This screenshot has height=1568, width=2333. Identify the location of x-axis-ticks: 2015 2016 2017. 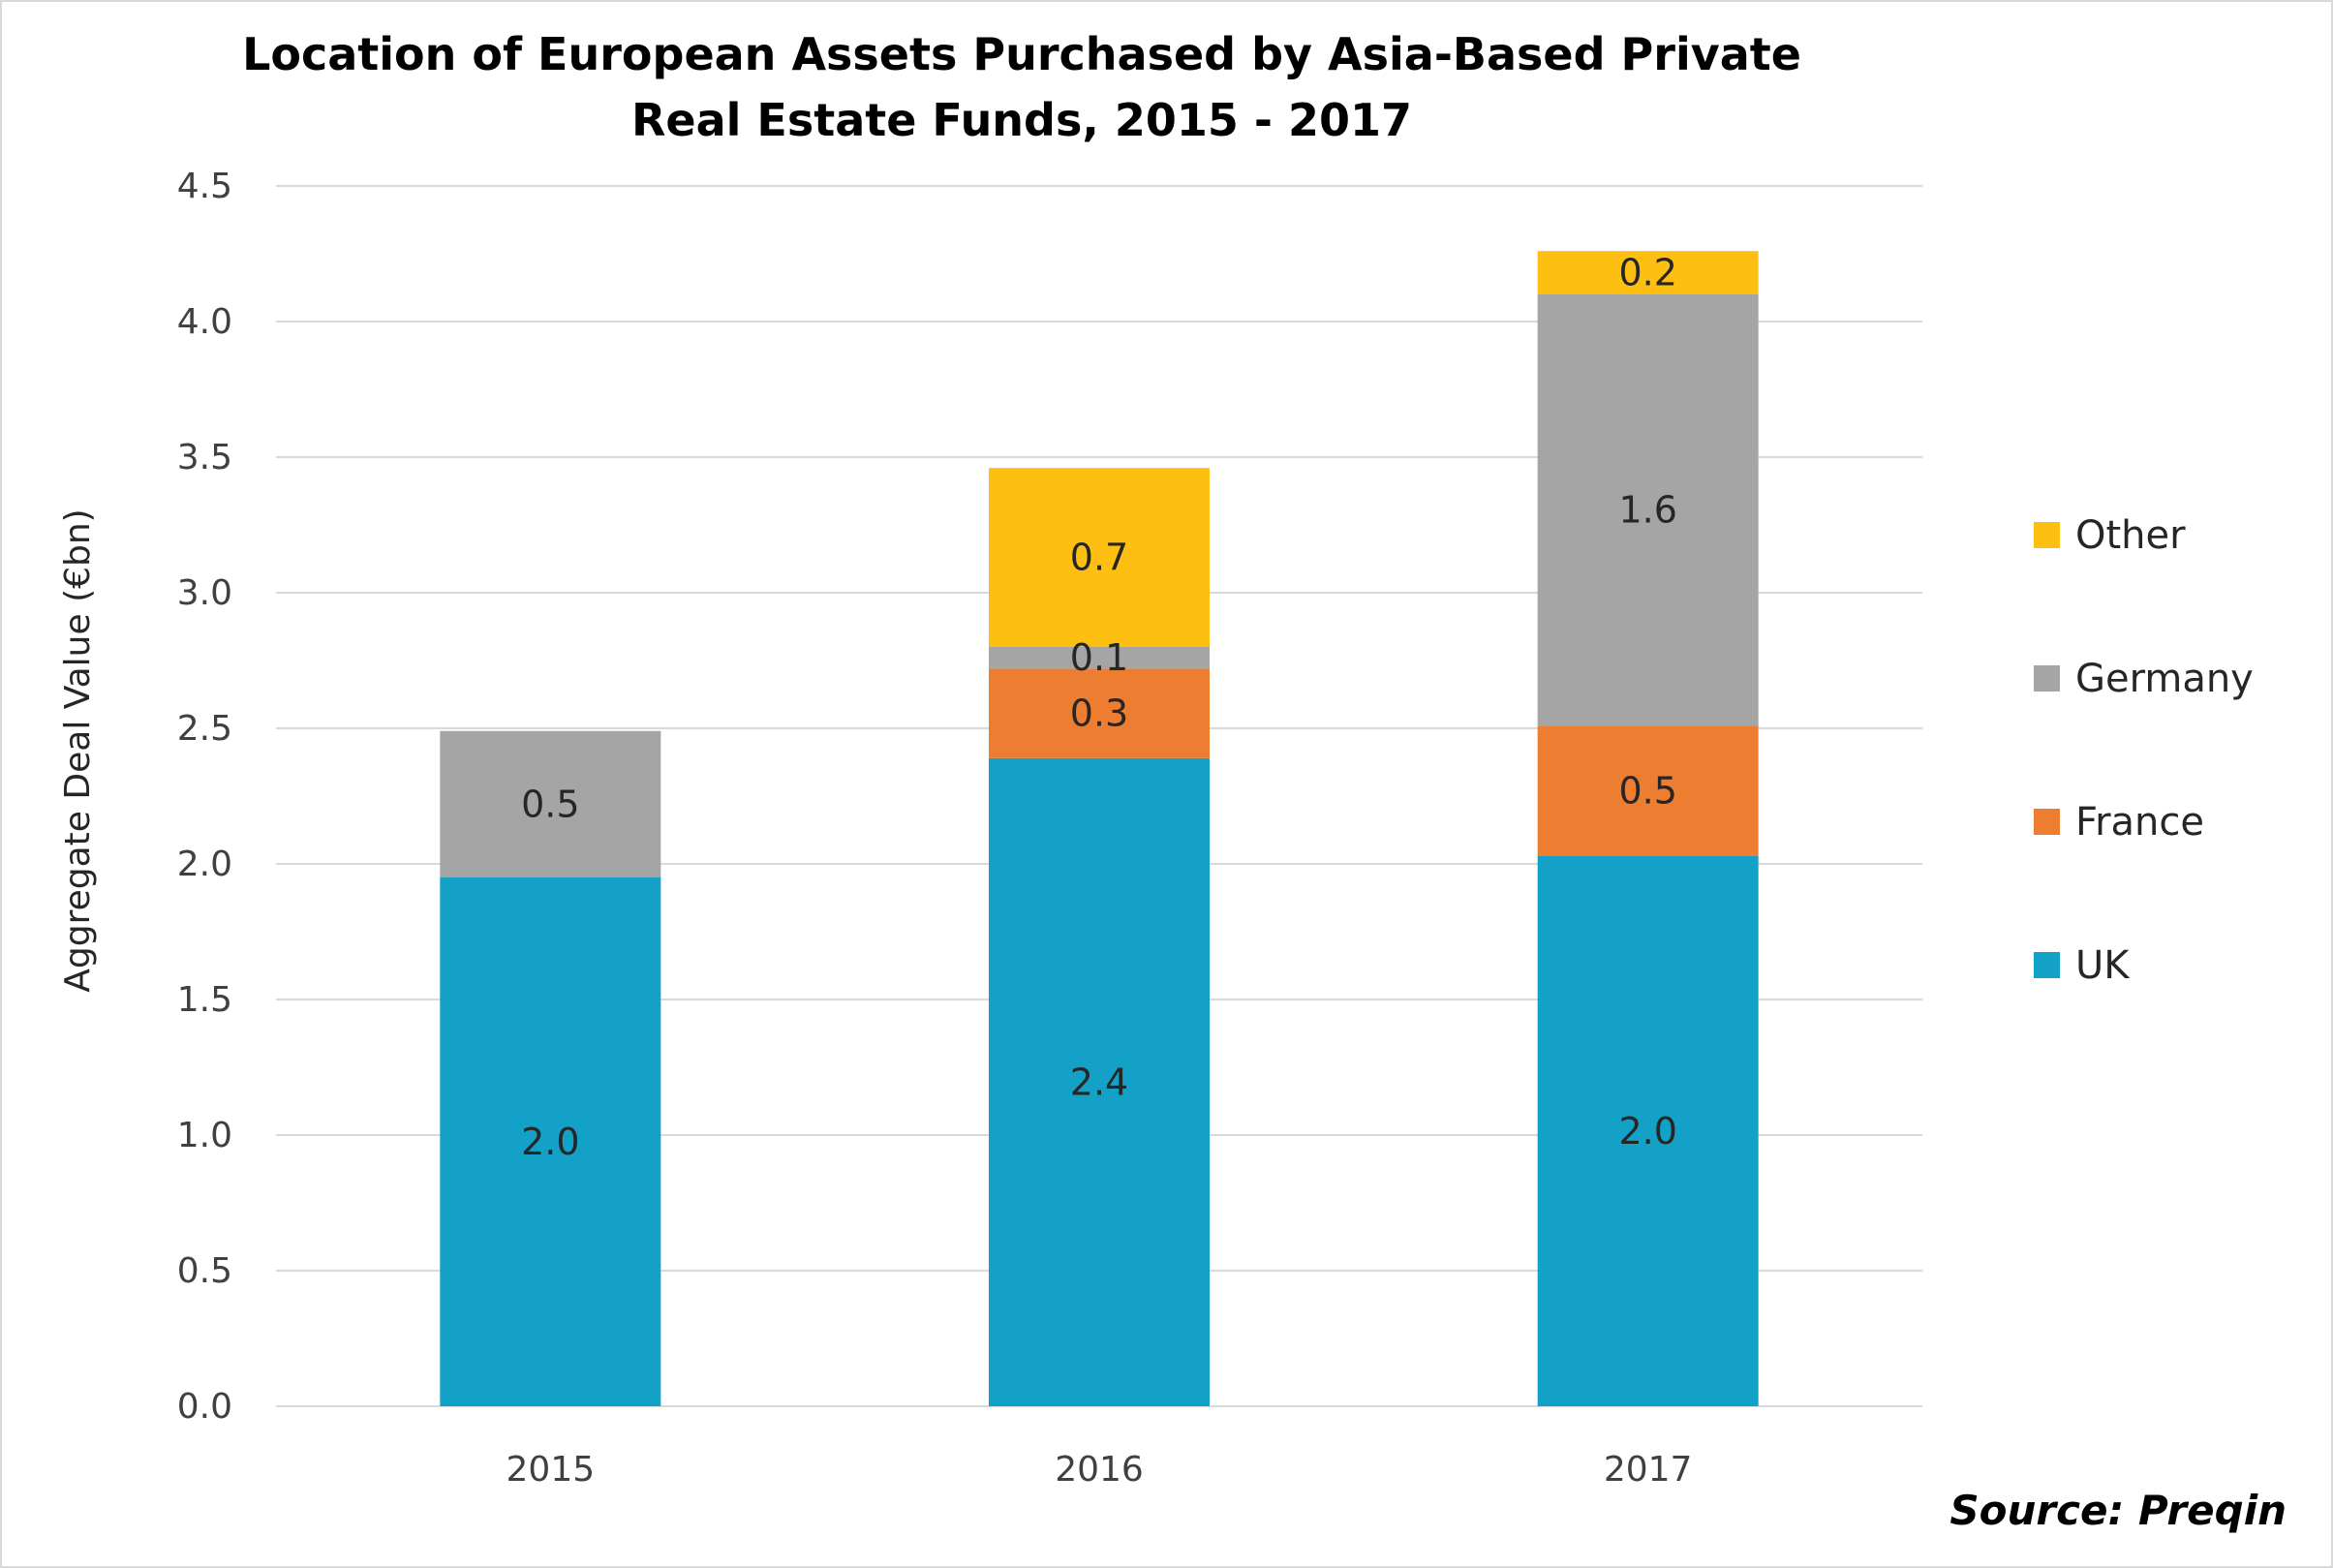
(1100, 1470).